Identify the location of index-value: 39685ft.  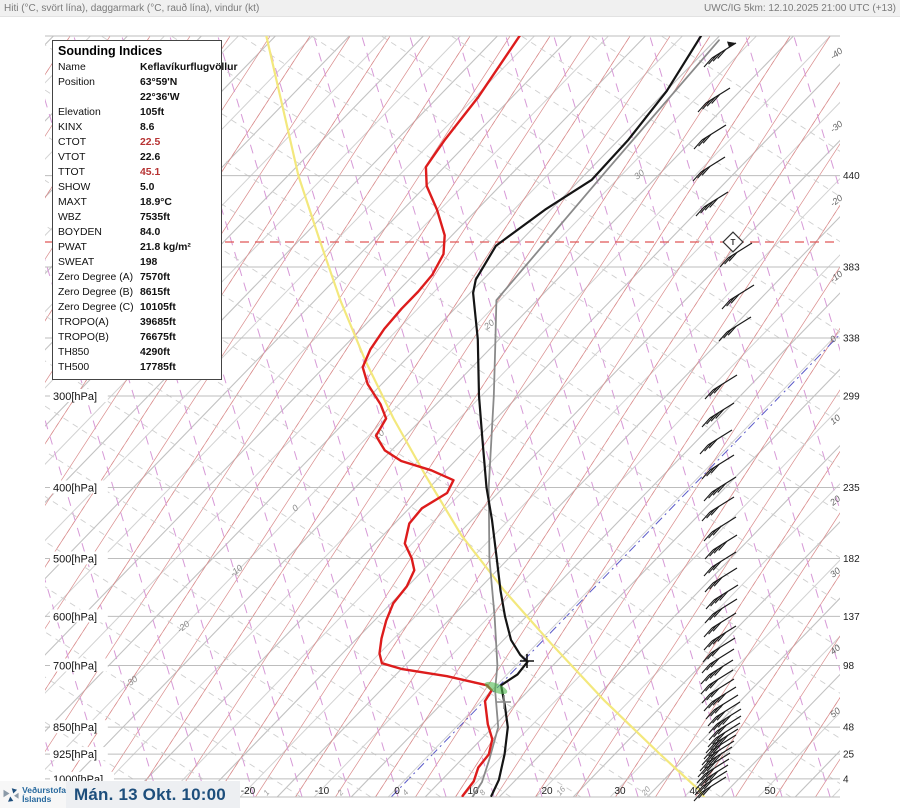
(158, 322).